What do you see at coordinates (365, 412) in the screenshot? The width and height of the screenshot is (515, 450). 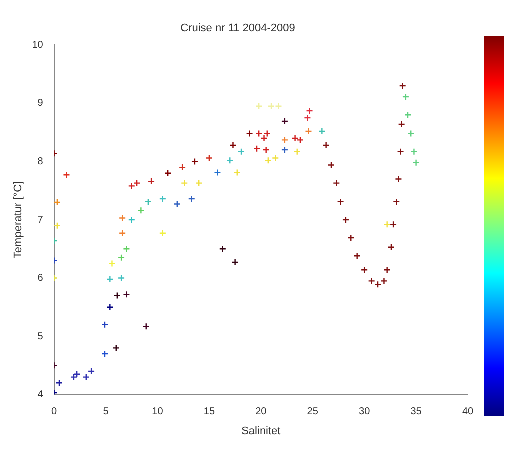 I see `x-tick-label: 30` at bounding box center [365, 412].